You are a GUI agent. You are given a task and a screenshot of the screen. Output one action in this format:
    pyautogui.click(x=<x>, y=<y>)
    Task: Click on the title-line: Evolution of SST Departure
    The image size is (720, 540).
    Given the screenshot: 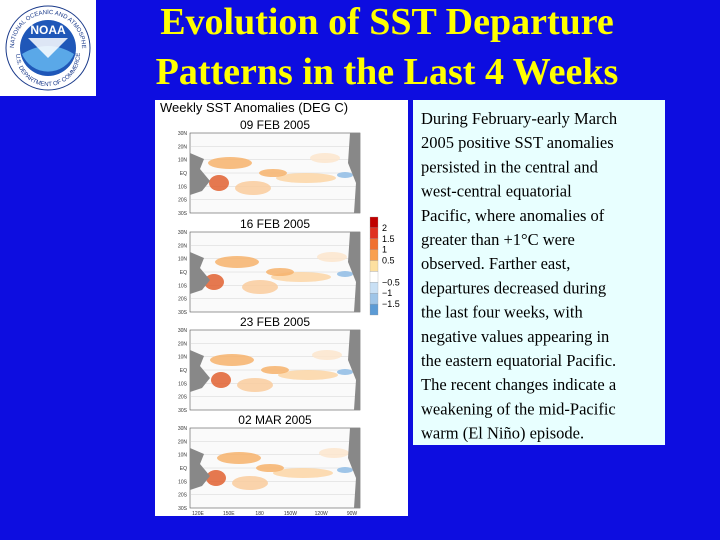 What is the action you would take?
    pyautogui.click(x=387, y=22)
    